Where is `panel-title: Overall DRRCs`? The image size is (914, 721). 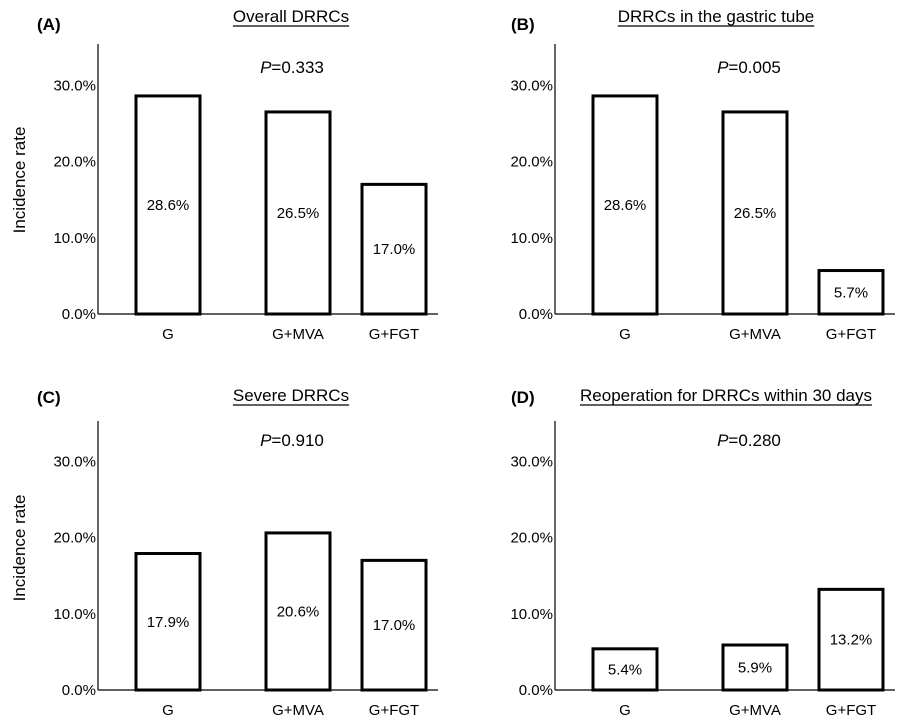
panel-title: Overall DRRCs is located at coordinates (291, 16).